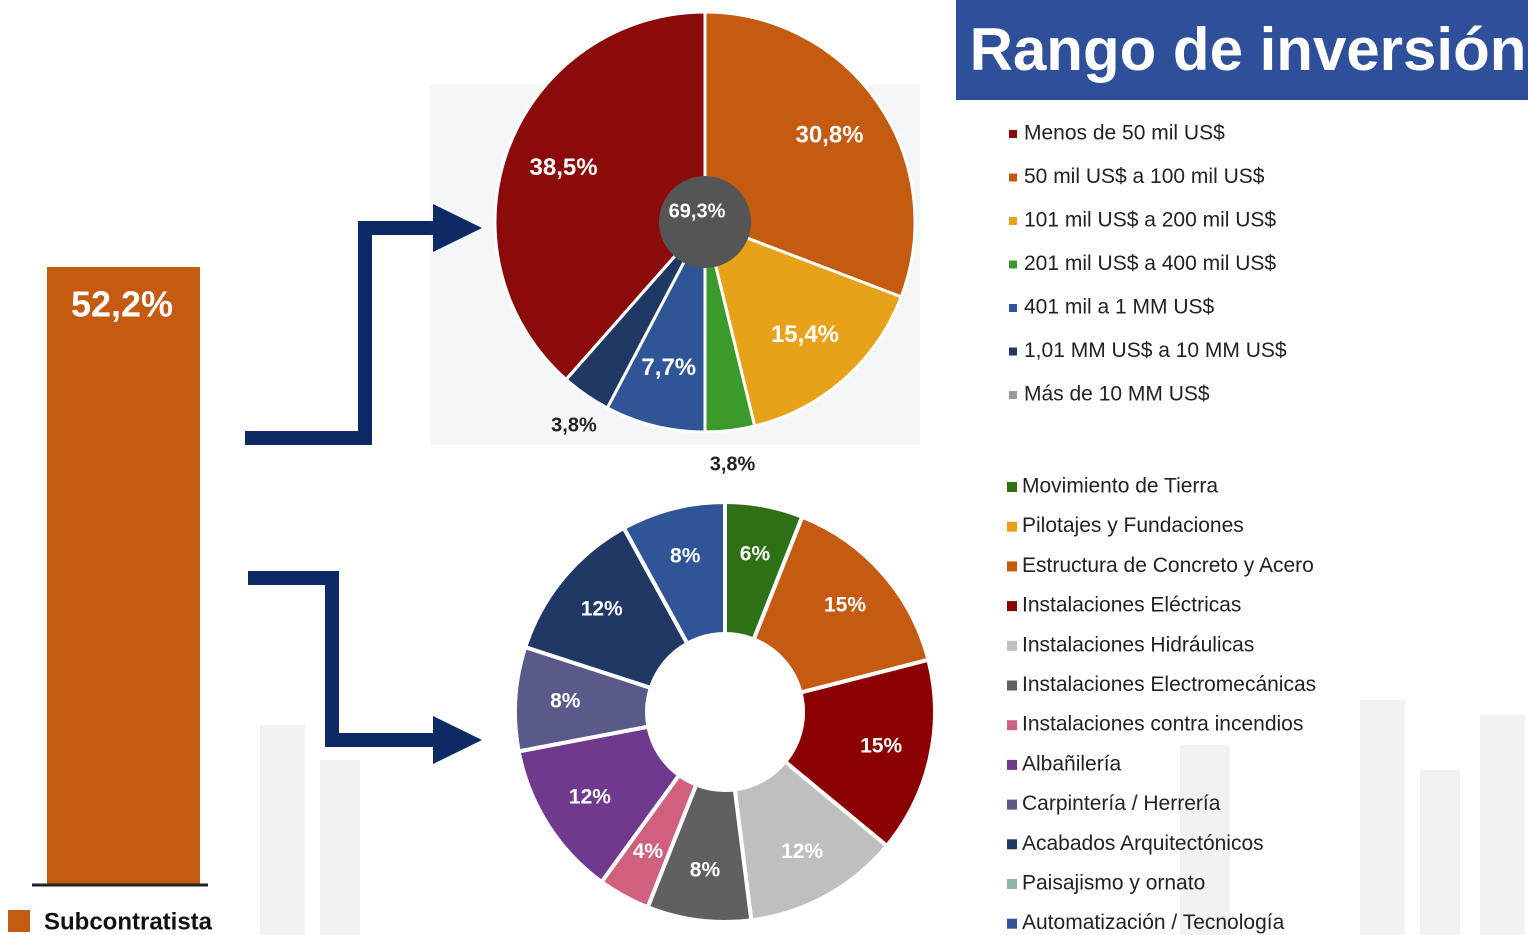  I want to click on legend-label: Instalaciones Electromecánicas, so click(1169, 684).